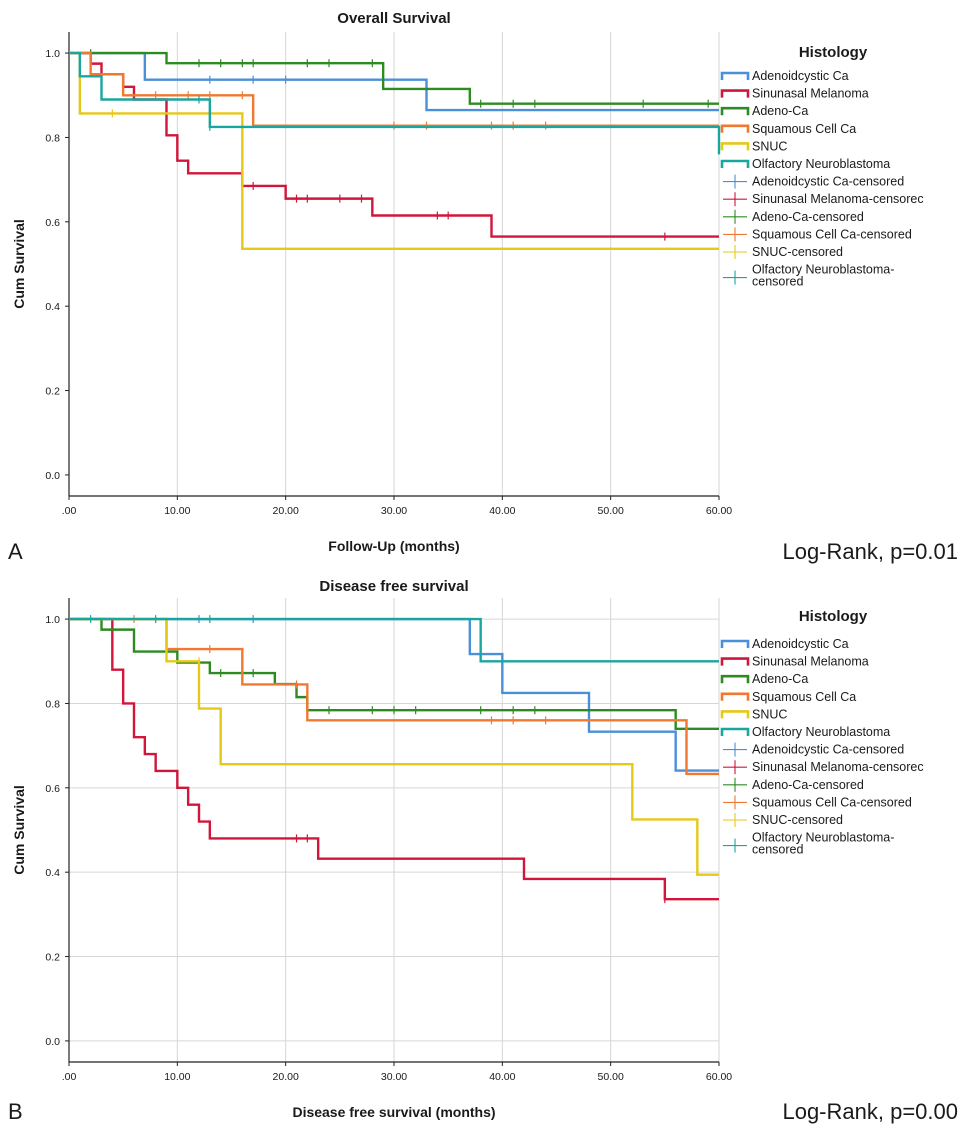 The height and width of the screenshot is (1128, 961). What do you see at coordinates (393, 1112) in the screenshot?
I see `x-axis-label: Disease free survival (months)` at bounding box center [393, 1112].